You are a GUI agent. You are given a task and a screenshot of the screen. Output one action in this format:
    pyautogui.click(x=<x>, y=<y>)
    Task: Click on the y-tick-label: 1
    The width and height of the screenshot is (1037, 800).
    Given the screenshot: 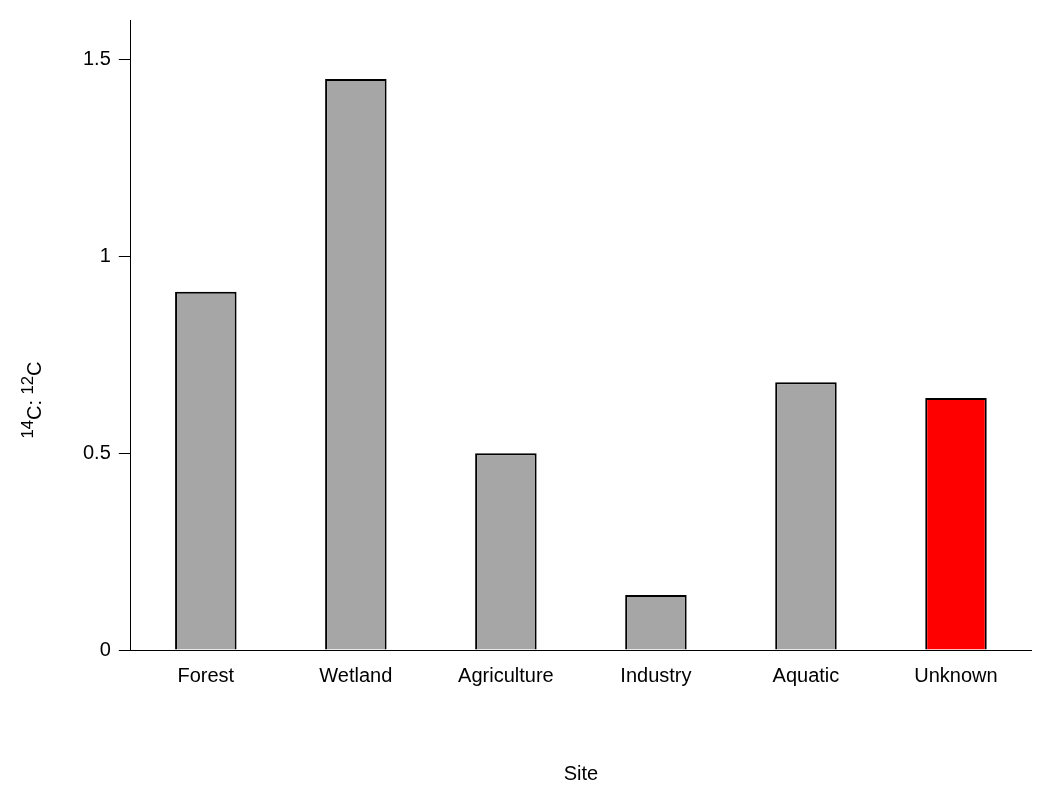 What is the action you would take?
    pyautogui.click(x=105, y=254)
    